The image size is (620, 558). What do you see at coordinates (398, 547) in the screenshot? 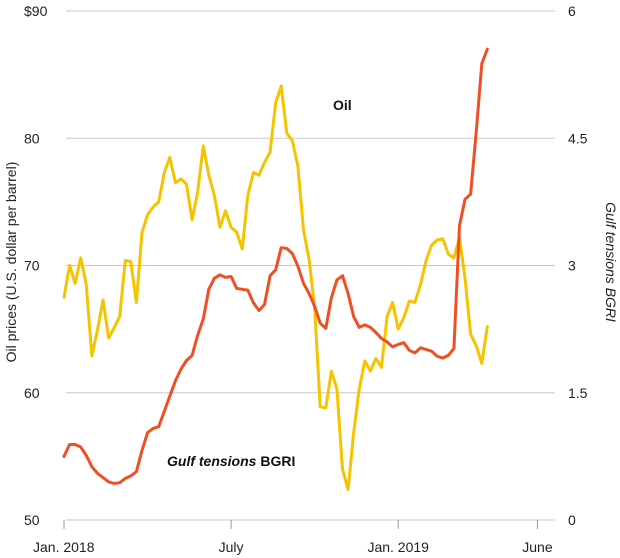
I see `x-axis-tick-label: Jan. 2019` at bounding box center [398, 547].